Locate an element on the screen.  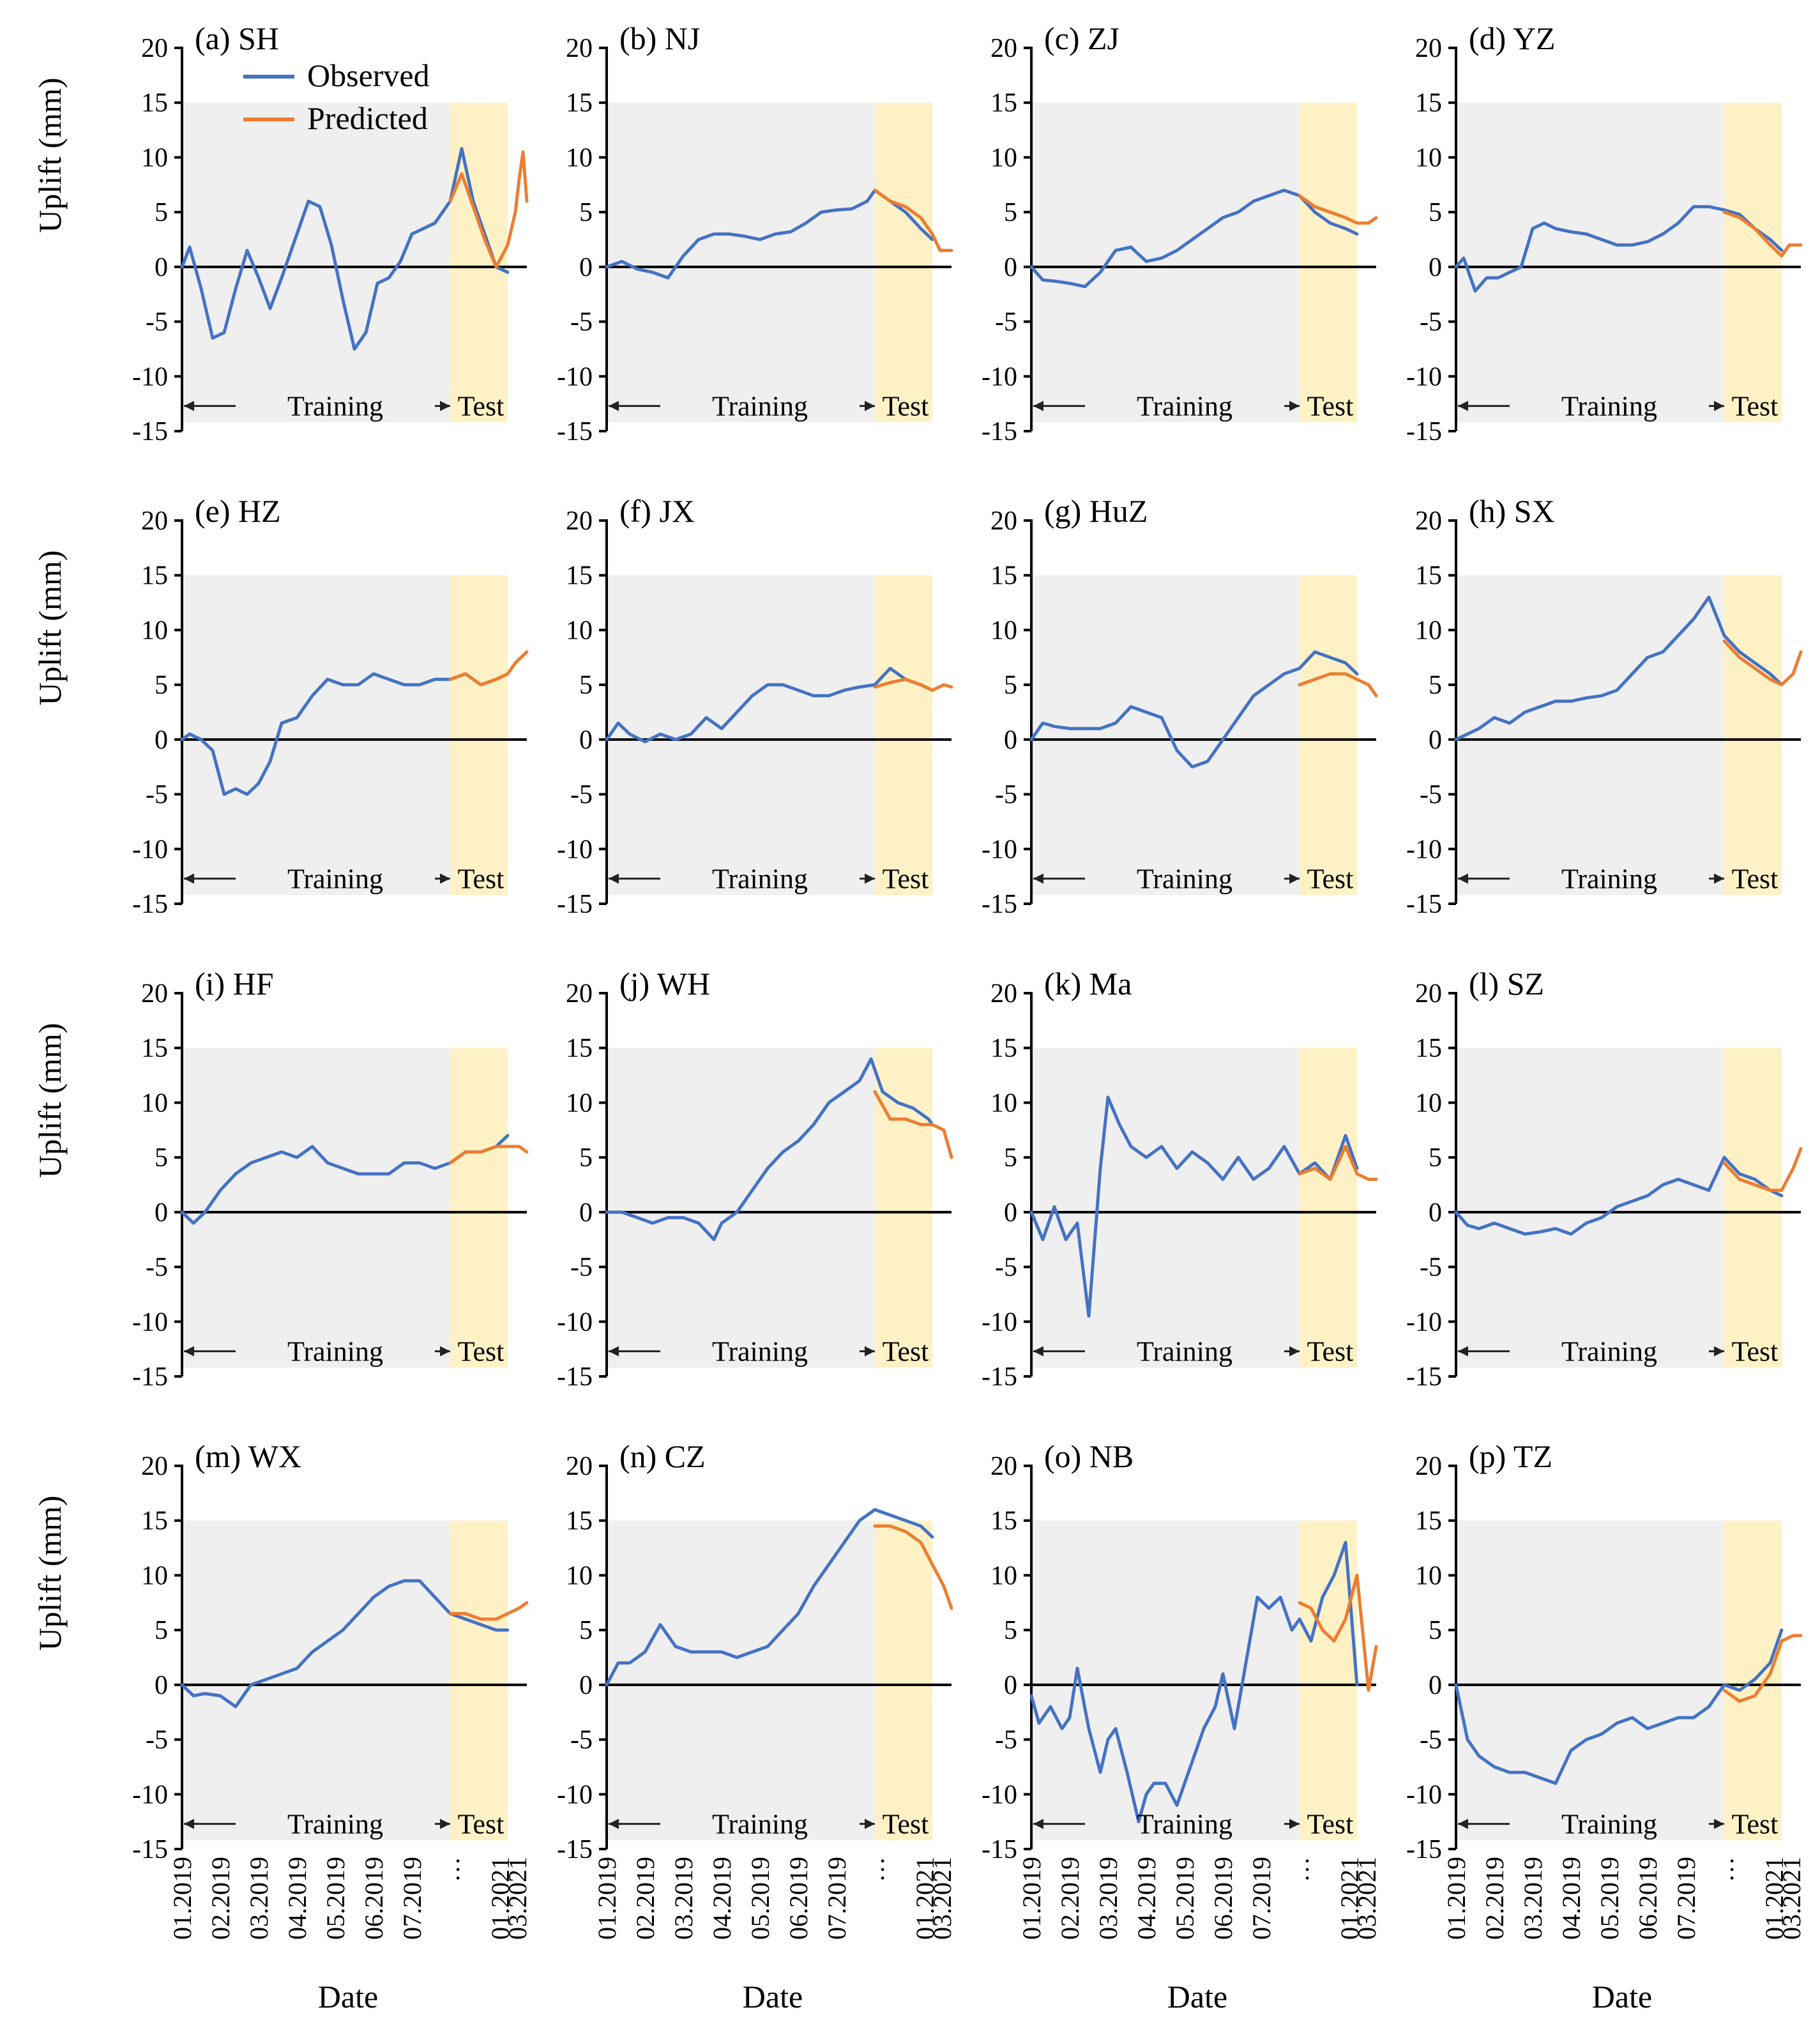
x-tick-label: 02.2019 is located at coordinates (1070, 1898).